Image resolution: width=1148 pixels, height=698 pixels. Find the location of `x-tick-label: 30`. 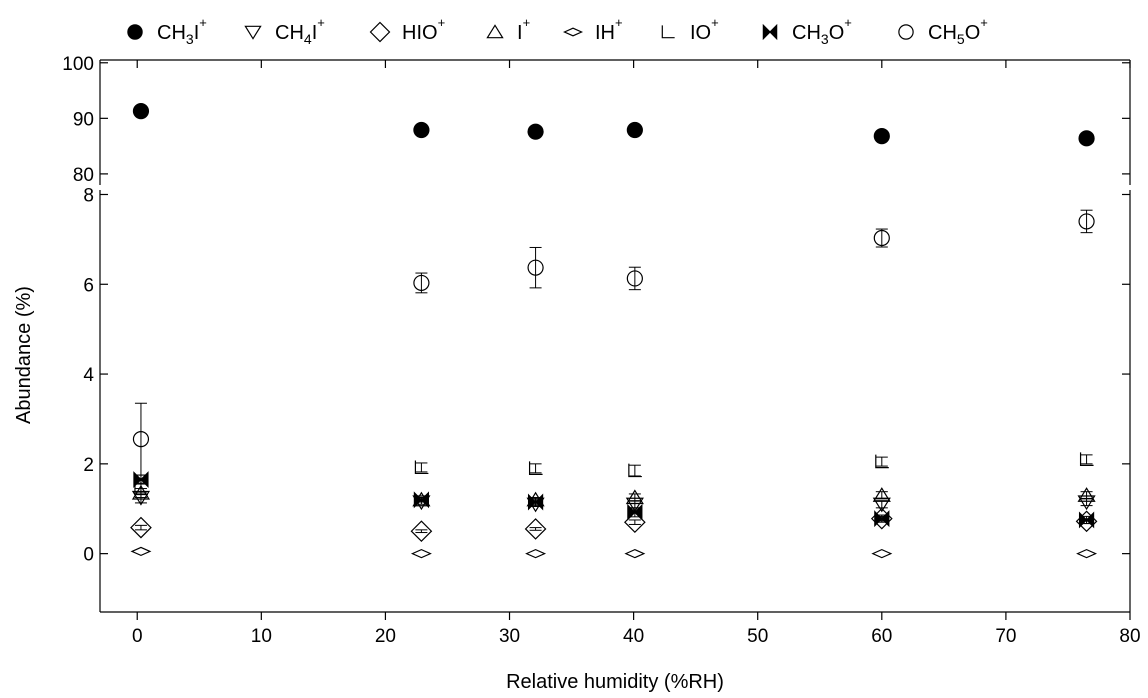

x-tick-label: 30 is located at coordinates (509, 636).